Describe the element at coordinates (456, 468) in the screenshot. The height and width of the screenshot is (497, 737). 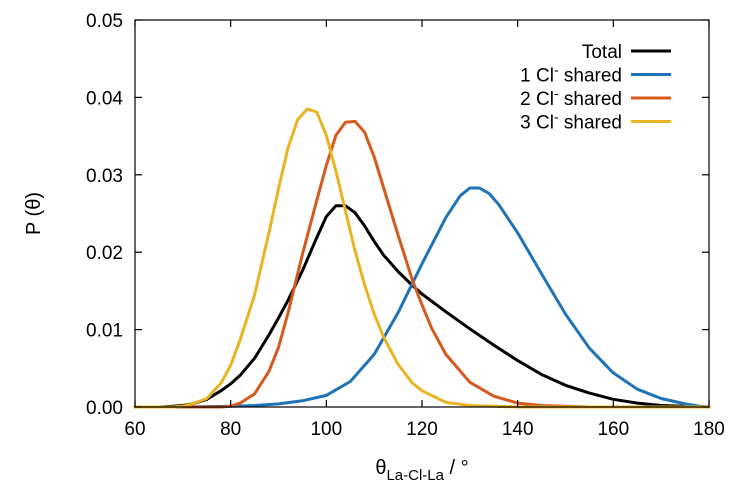
I see `x-axis-title-suffix: / °` at that location.